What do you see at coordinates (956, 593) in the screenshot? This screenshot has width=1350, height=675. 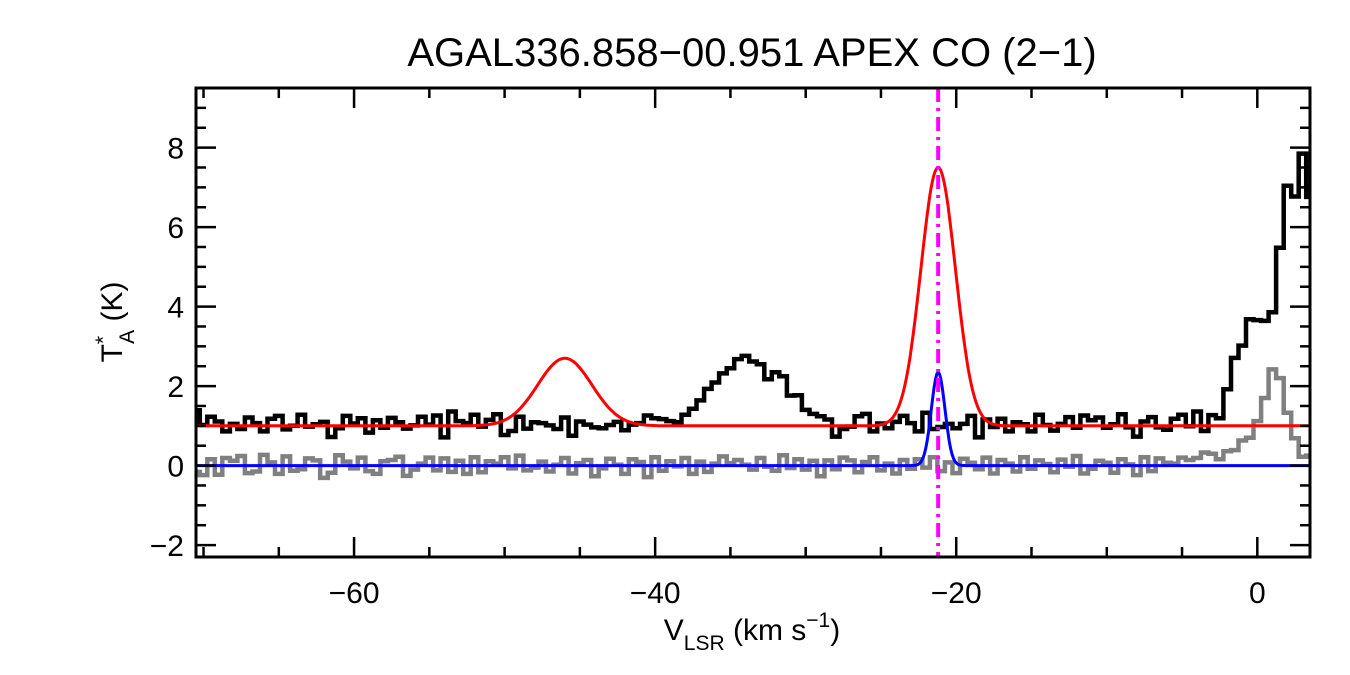 I see `x-tick-label: −20` at bounding box center [956, 593].